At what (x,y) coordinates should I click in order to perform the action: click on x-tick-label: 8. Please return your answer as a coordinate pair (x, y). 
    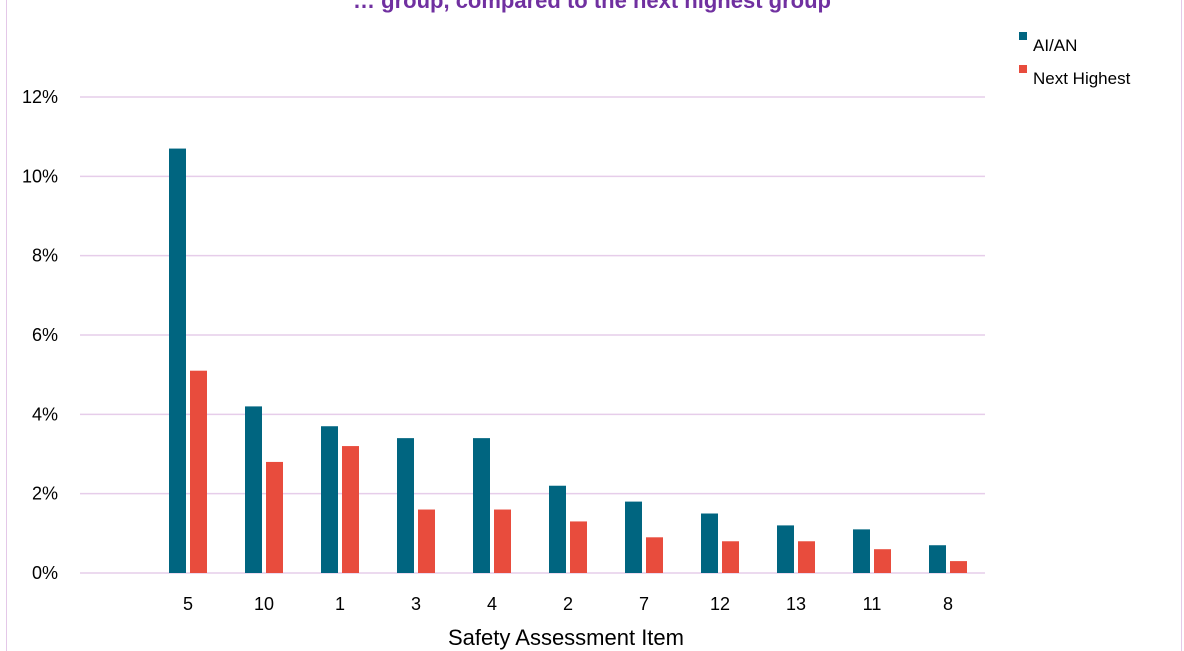
    Looking at the image, I should click on (948, 604).